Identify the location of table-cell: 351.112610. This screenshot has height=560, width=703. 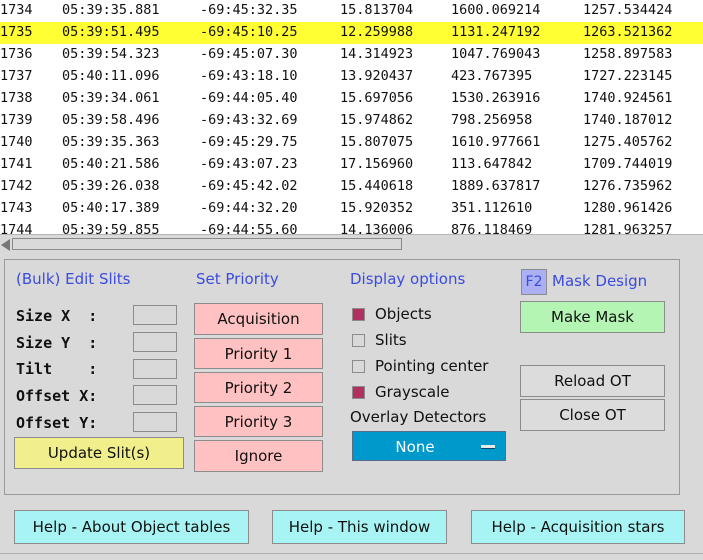
(492, 208).